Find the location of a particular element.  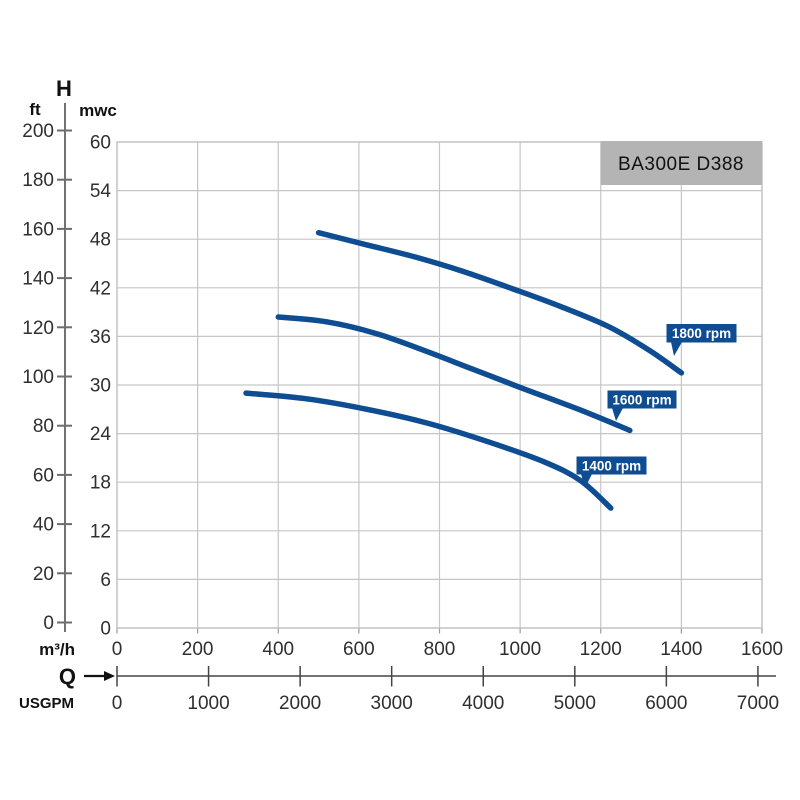

rpm-callout-1600: 1600 rpm is located at coordinates (642, 405).